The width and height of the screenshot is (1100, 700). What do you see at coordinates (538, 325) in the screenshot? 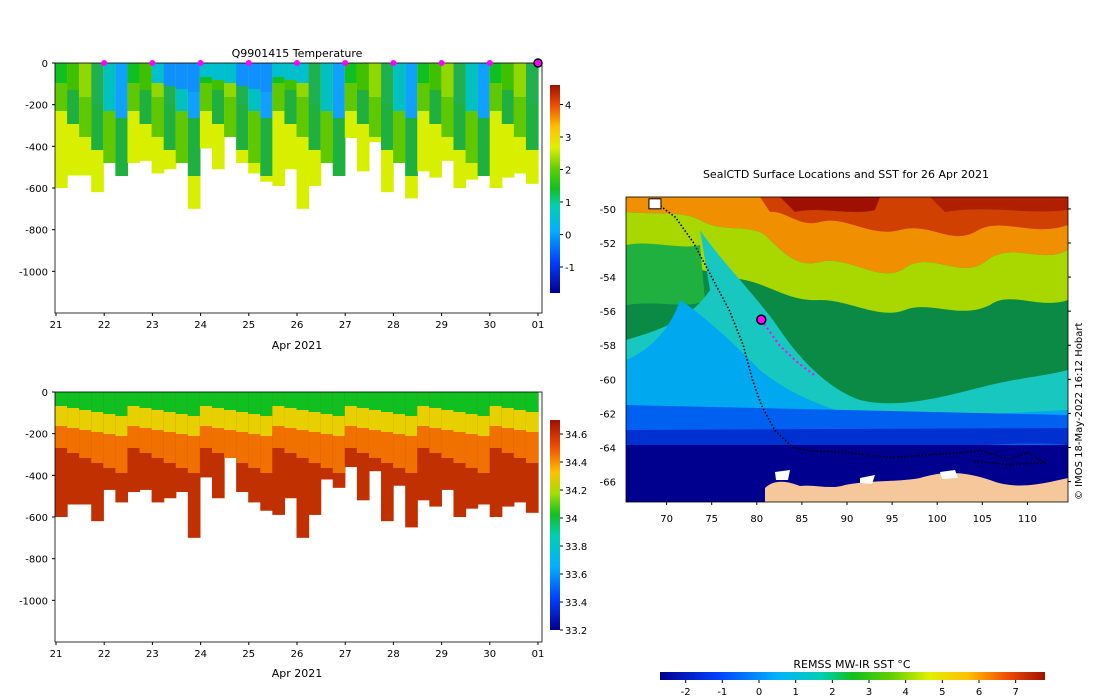
I see `temperature-xtick-label: 01` at bounding box center [538, 325].